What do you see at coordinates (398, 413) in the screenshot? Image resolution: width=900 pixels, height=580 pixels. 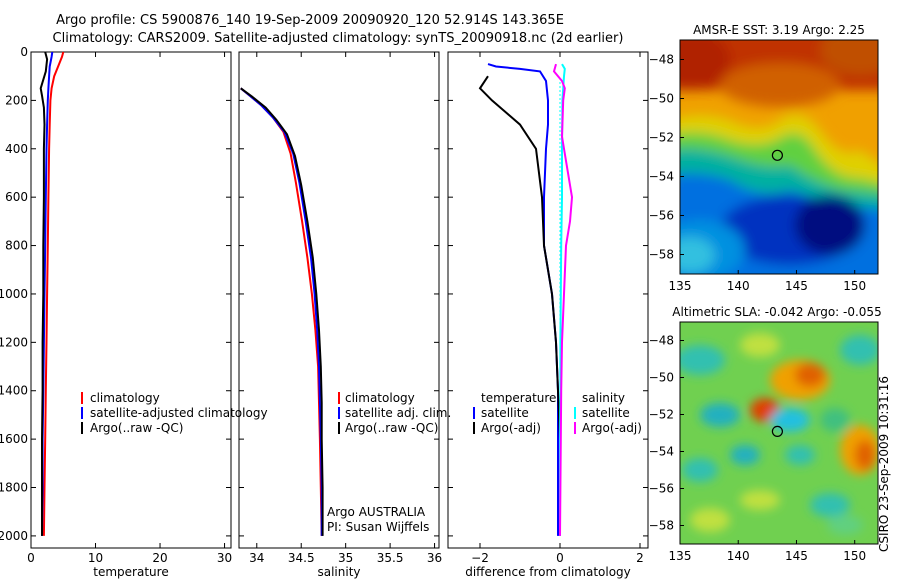 I see `legend-label-satellite: satellite adj. clim.` at bounding box center [398, 413].